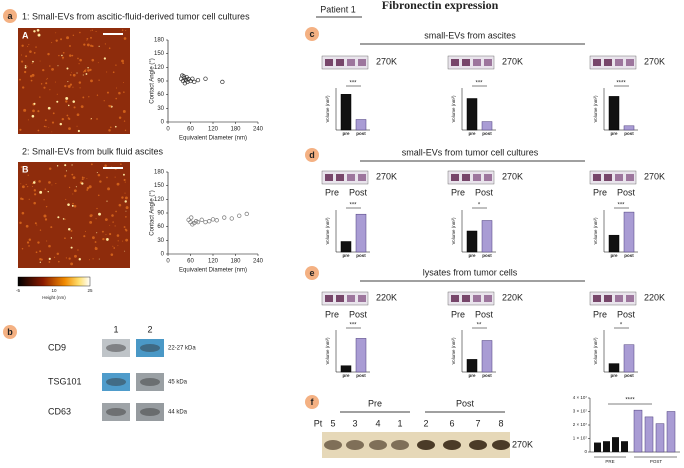 This screenshot has width=684, height=468. What do you see at coordinates (312, 34) in the screenshot?
I see `panel-badge` at bounding box center [312, 34].